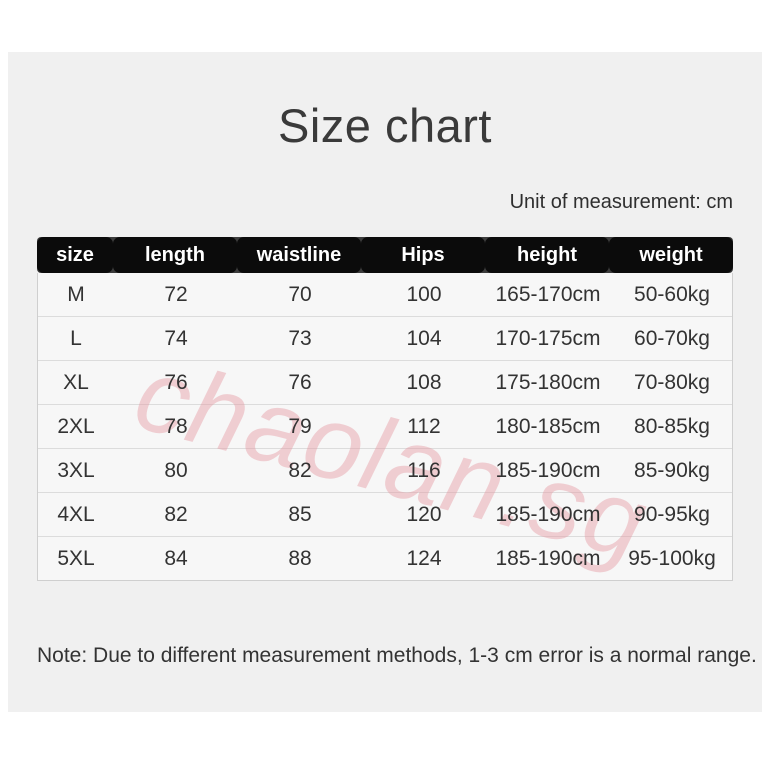 This screenshot has width=770, height=770. I want to click on cell-waistline: 79, so click(300, 426).